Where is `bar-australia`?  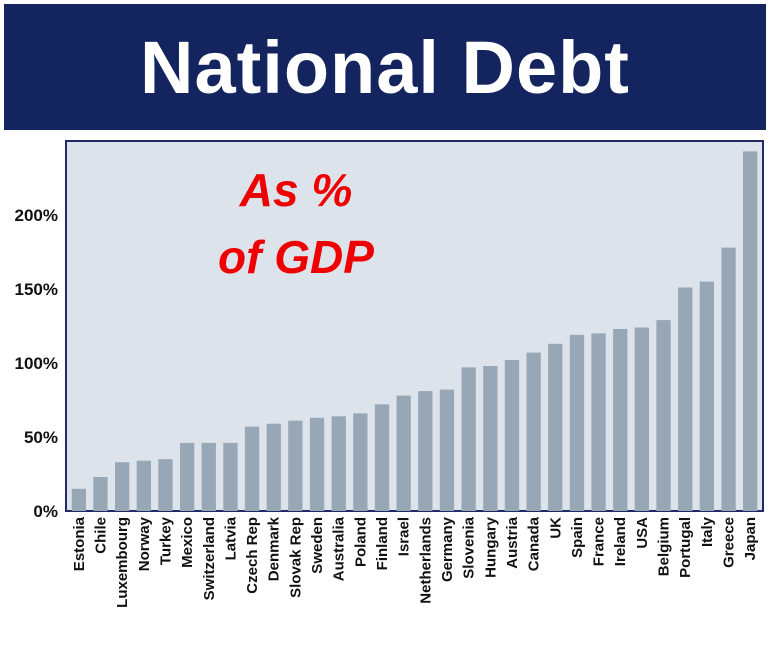
bar-australia is located at coordinates (338, 463).